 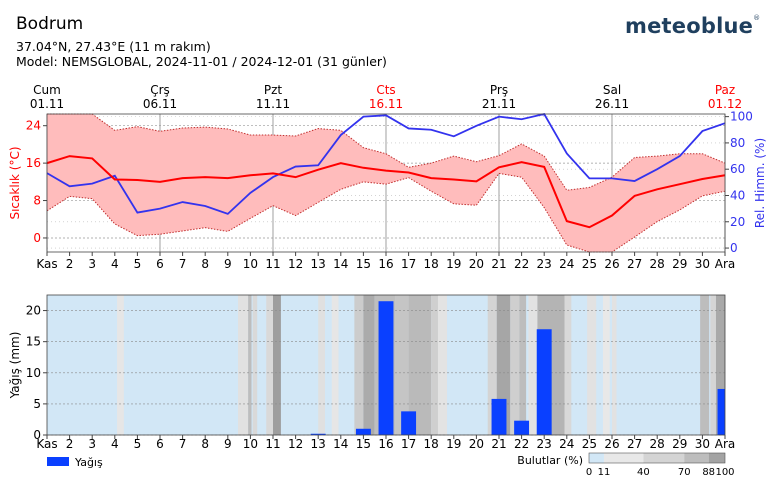 I want to click on day-tick-label: 20, so click(x=476, y=264).